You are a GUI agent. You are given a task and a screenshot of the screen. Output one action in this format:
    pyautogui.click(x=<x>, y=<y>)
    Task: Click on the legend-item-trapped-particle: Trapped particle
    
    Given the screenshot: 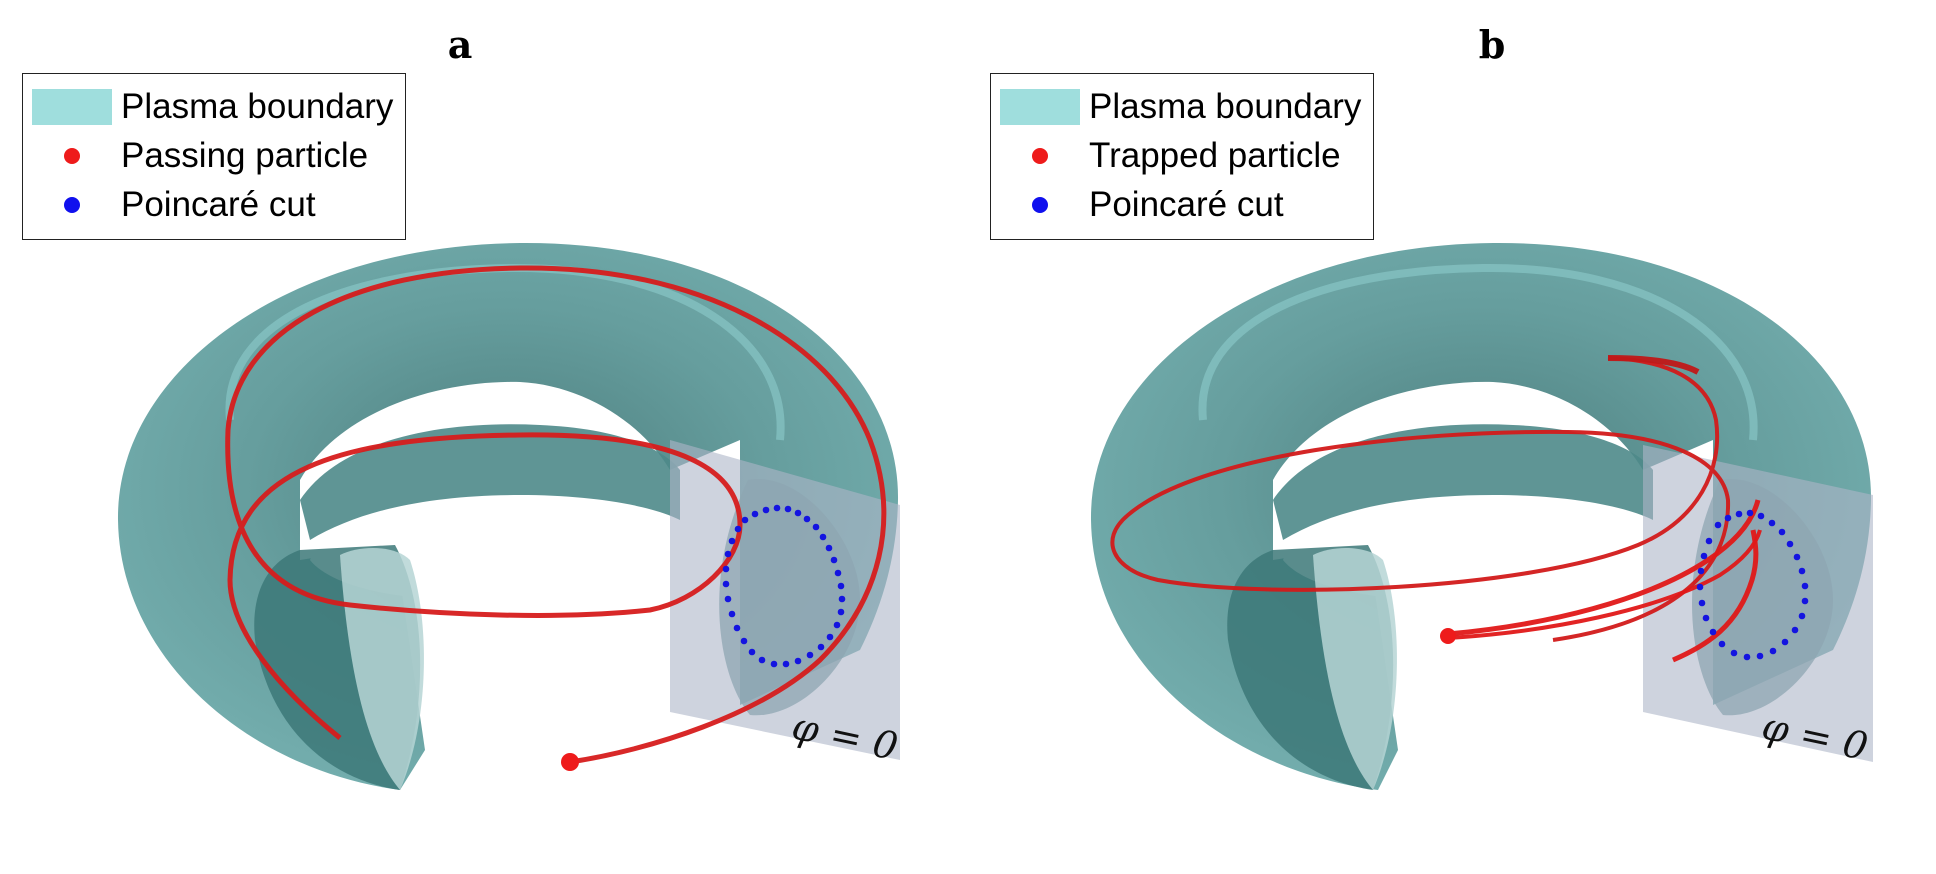 What is the action you would take?
    pyautogui.click(x=1180, y=155)
    